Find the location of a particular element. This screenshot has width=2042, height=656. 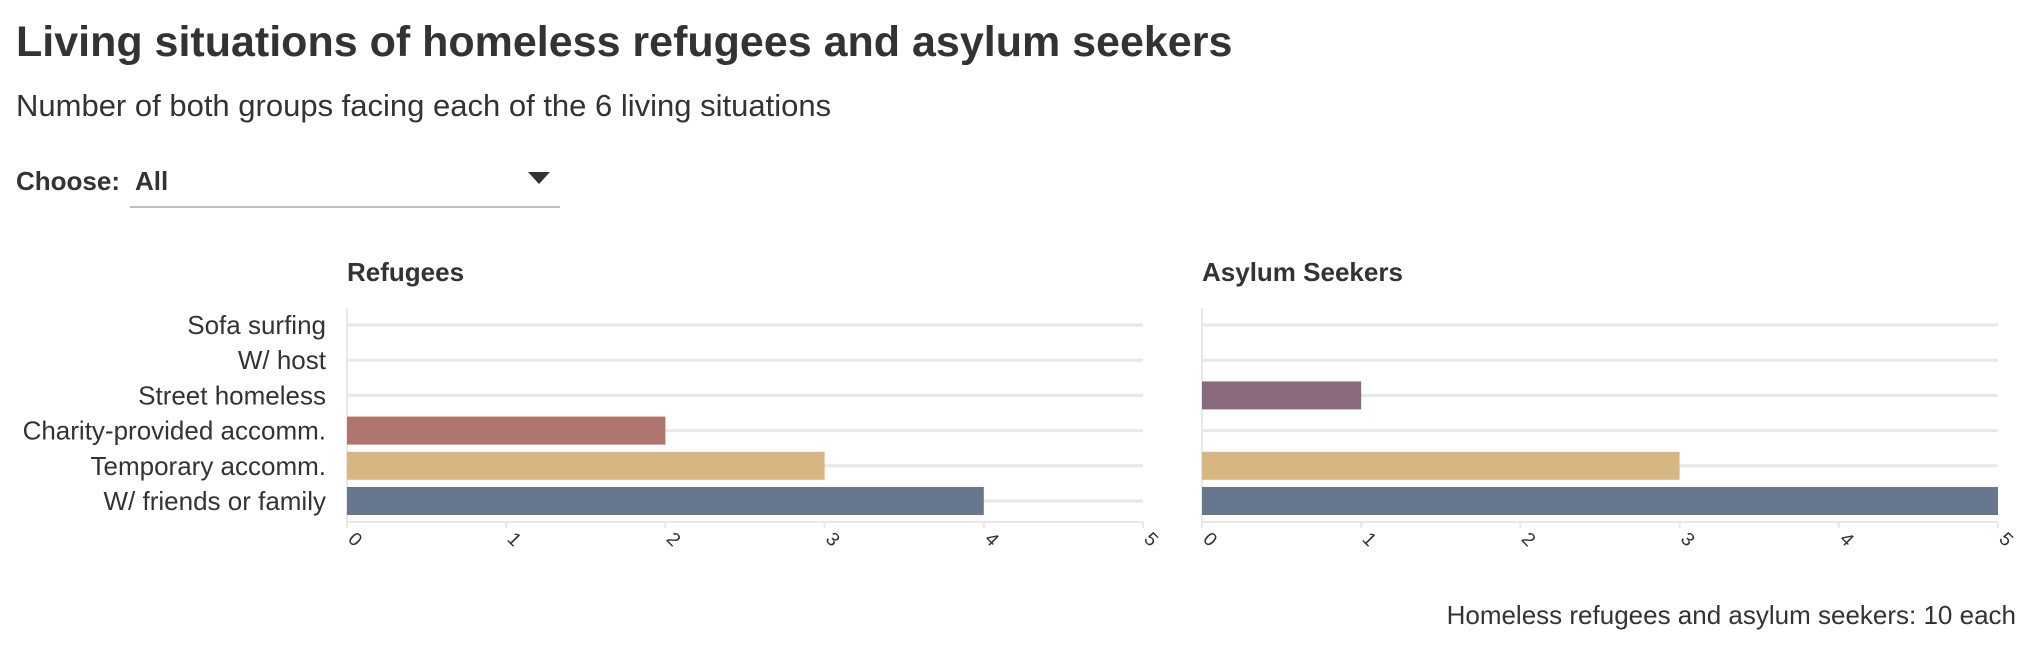

filter-dropdown: All is located at coordinates (345, 183).